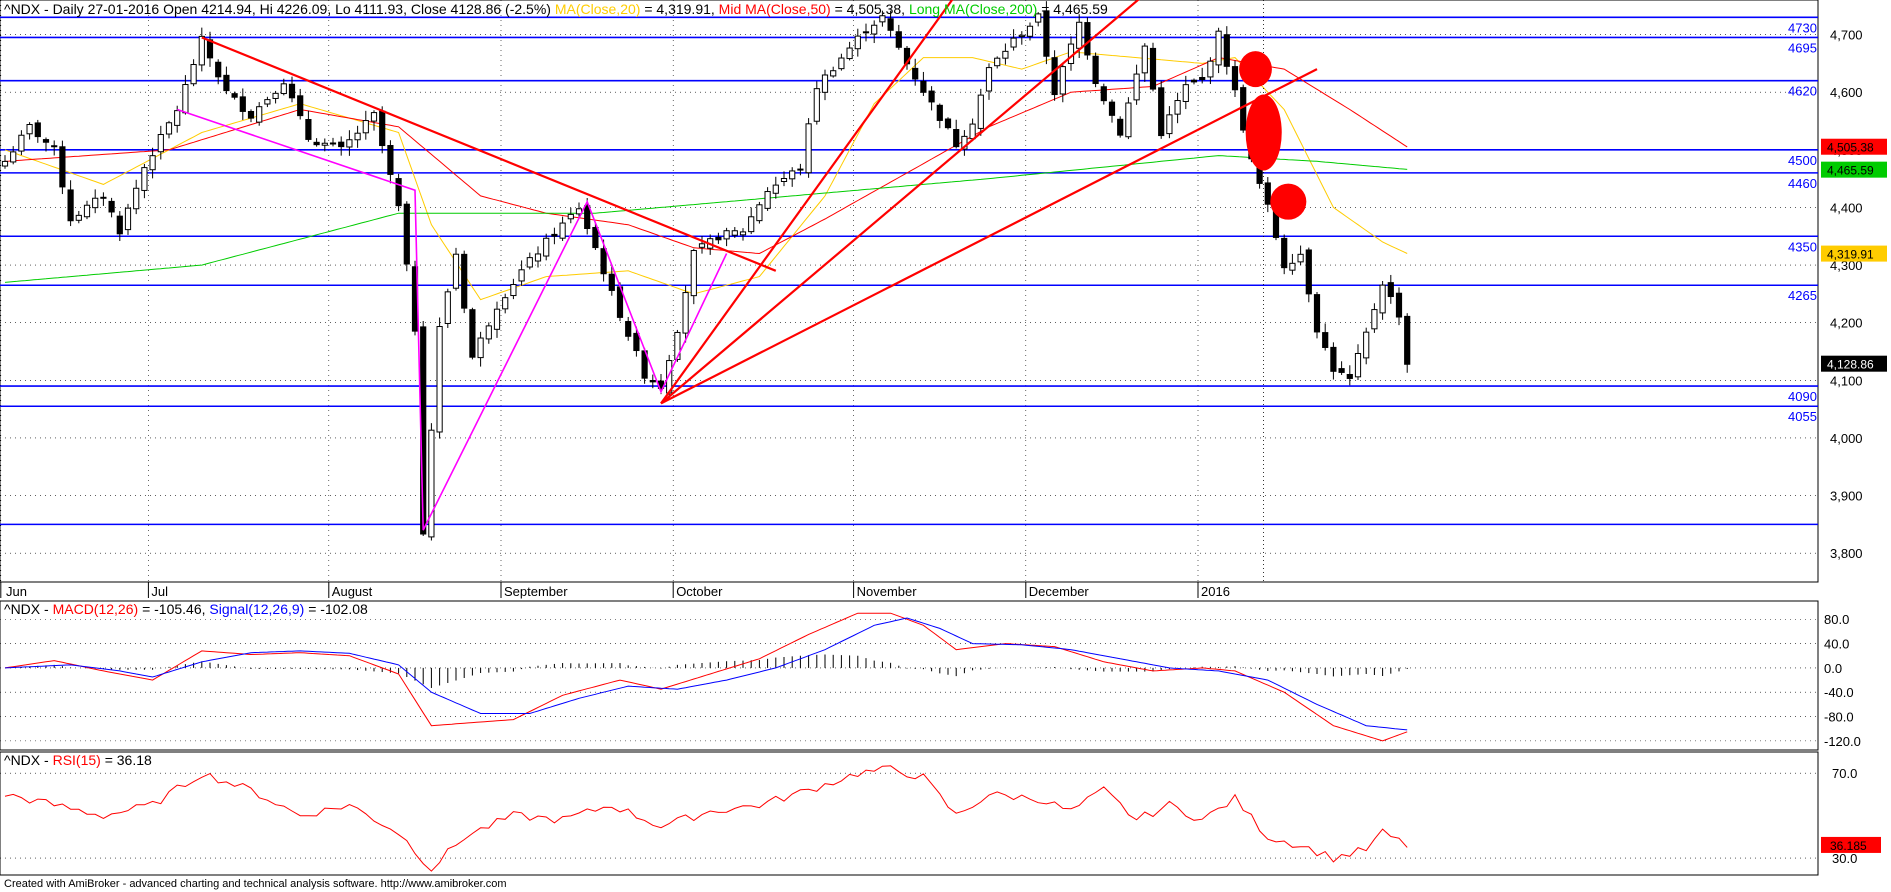  What do you see at coordinates (699, 591) in the screenshot?
I see `month-label: October` at bounding box center [699, 591].